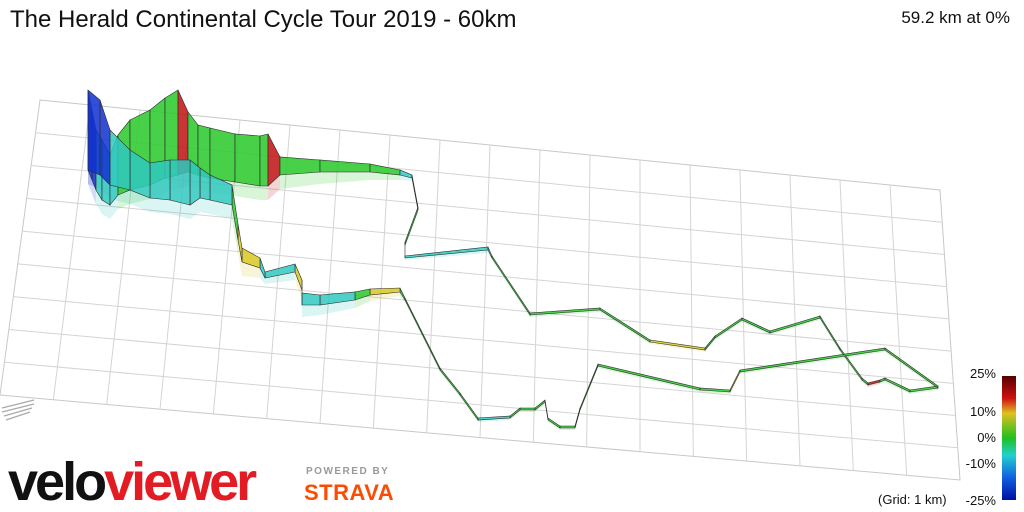  Describe the element at coordinates (980, 500) in the screenshot. I see `legend-tick-min: -25%` at that location.